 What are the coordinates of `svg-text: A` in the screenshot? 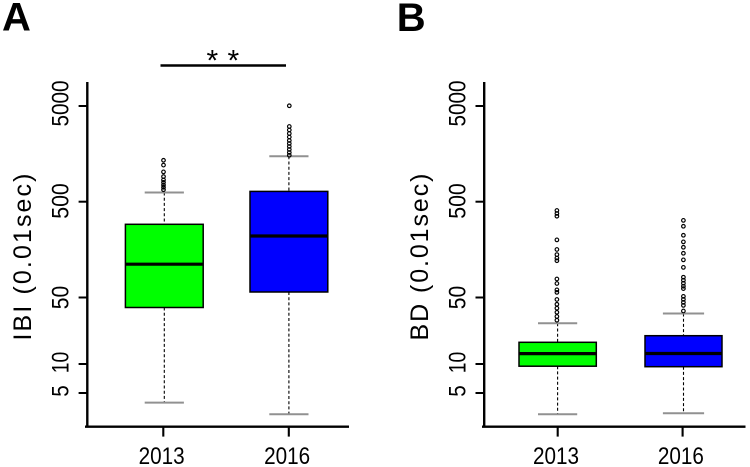 It's located at (16, 20).